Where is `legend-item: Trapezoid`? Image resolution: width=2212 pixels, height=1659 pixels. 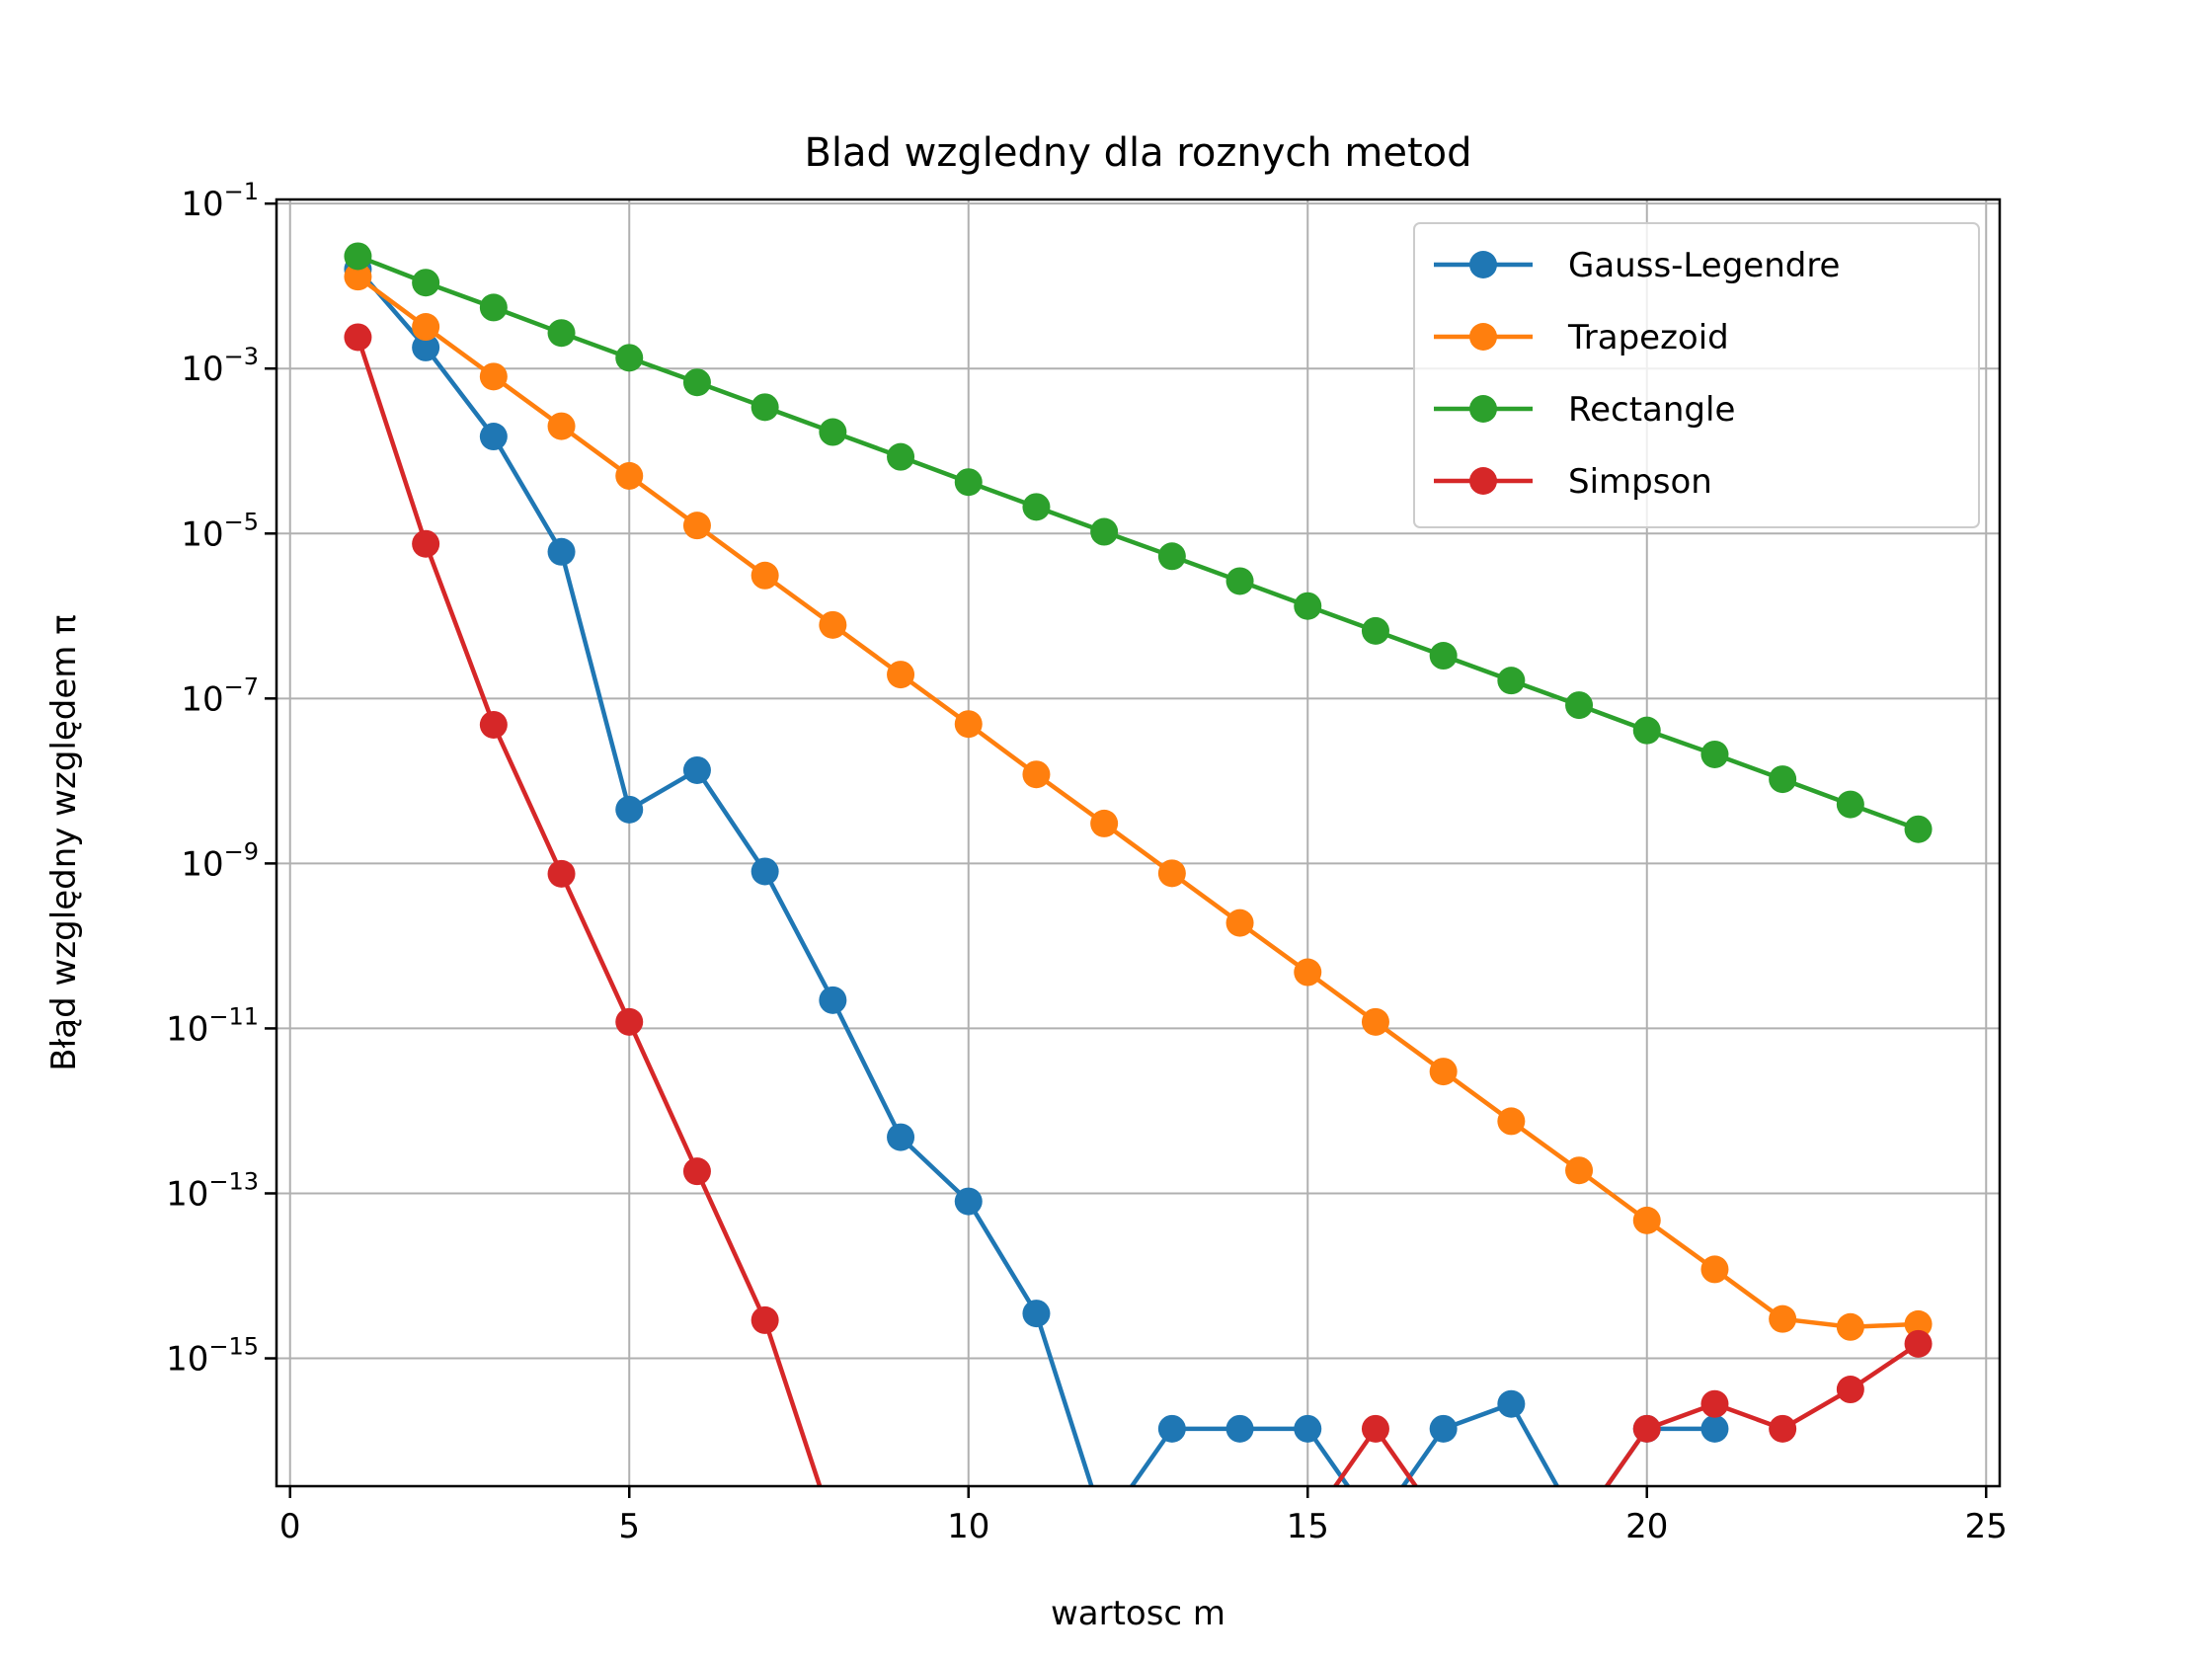
legend-item: Trapezoid is located at coordinates (1582, 338).